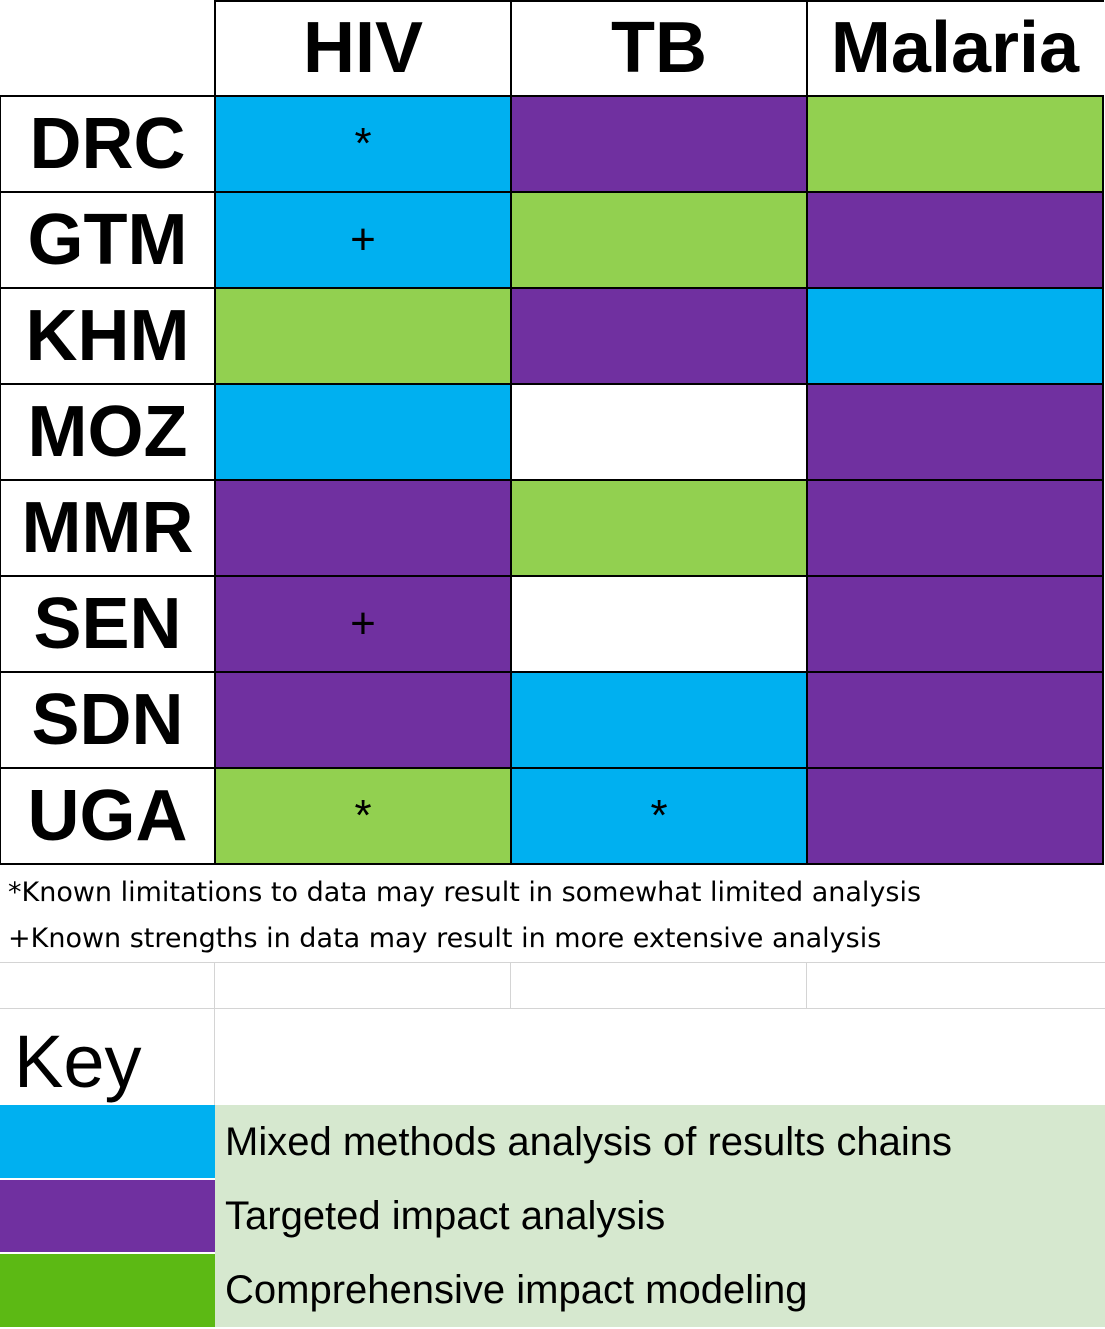 The width and height of the screenshot is (1105, 1329). Describe the element at coordinates (955, 624) in the screenshot. I see `cell-sen-malaria` at that location.